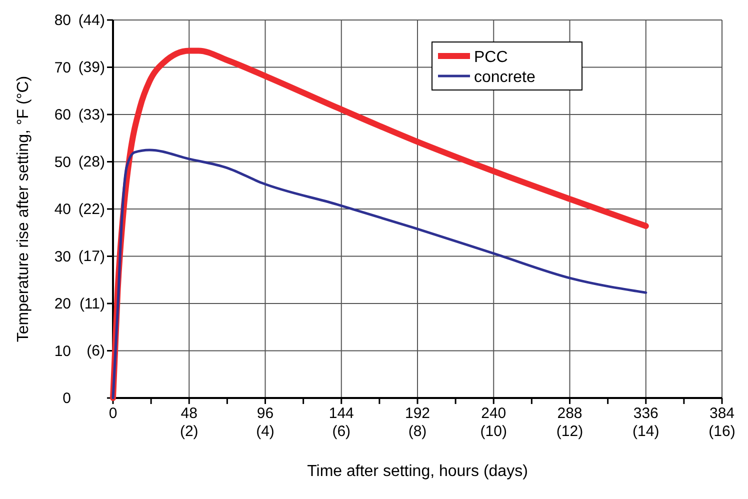 This screenshot has width=748, height=499. What do you see at coordinates (645, 413) in the screenshot?
I see `x-tick-label: 336` at bounding box center [645, 413].